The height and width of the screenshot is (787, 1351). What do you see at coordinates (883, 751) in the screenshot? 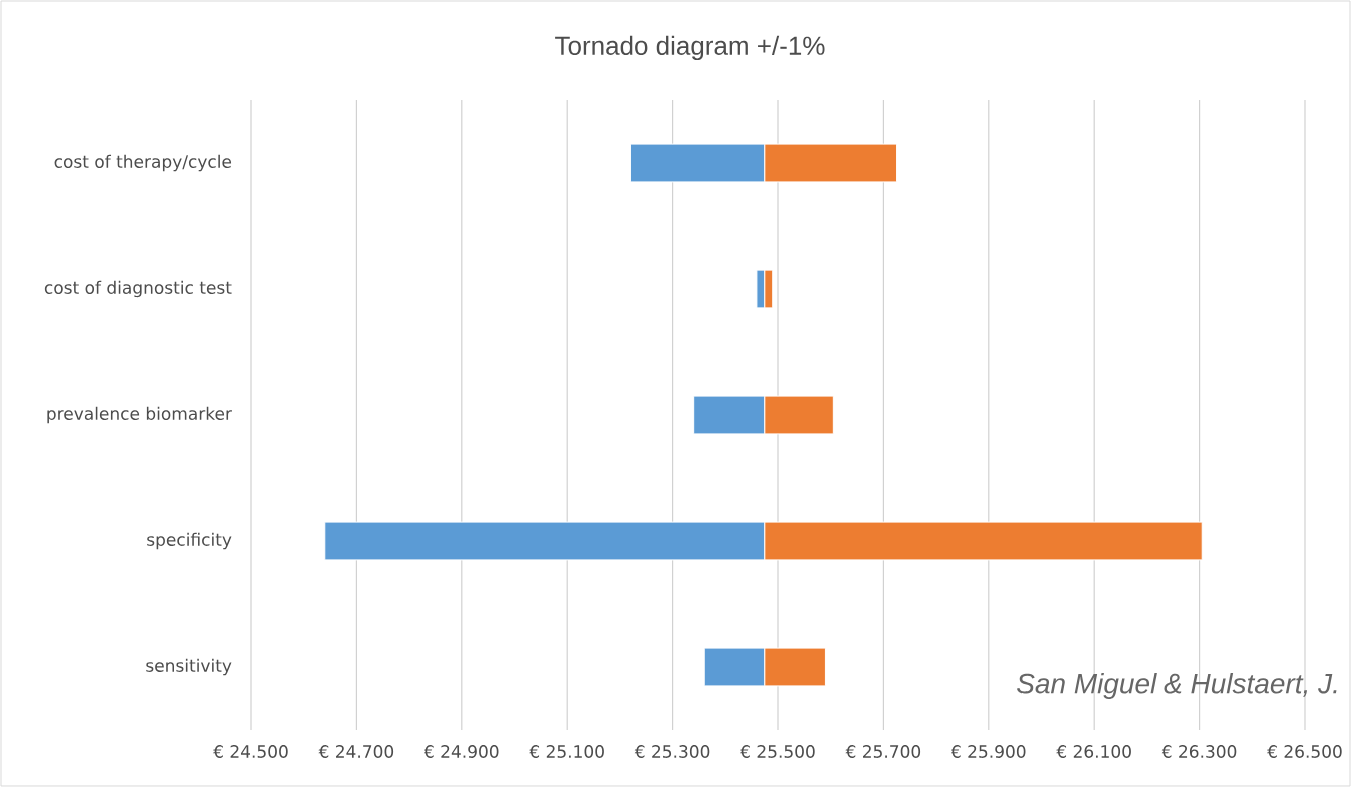
I see `x-tick-label: € 25.700` at bounding box center [883, 751].